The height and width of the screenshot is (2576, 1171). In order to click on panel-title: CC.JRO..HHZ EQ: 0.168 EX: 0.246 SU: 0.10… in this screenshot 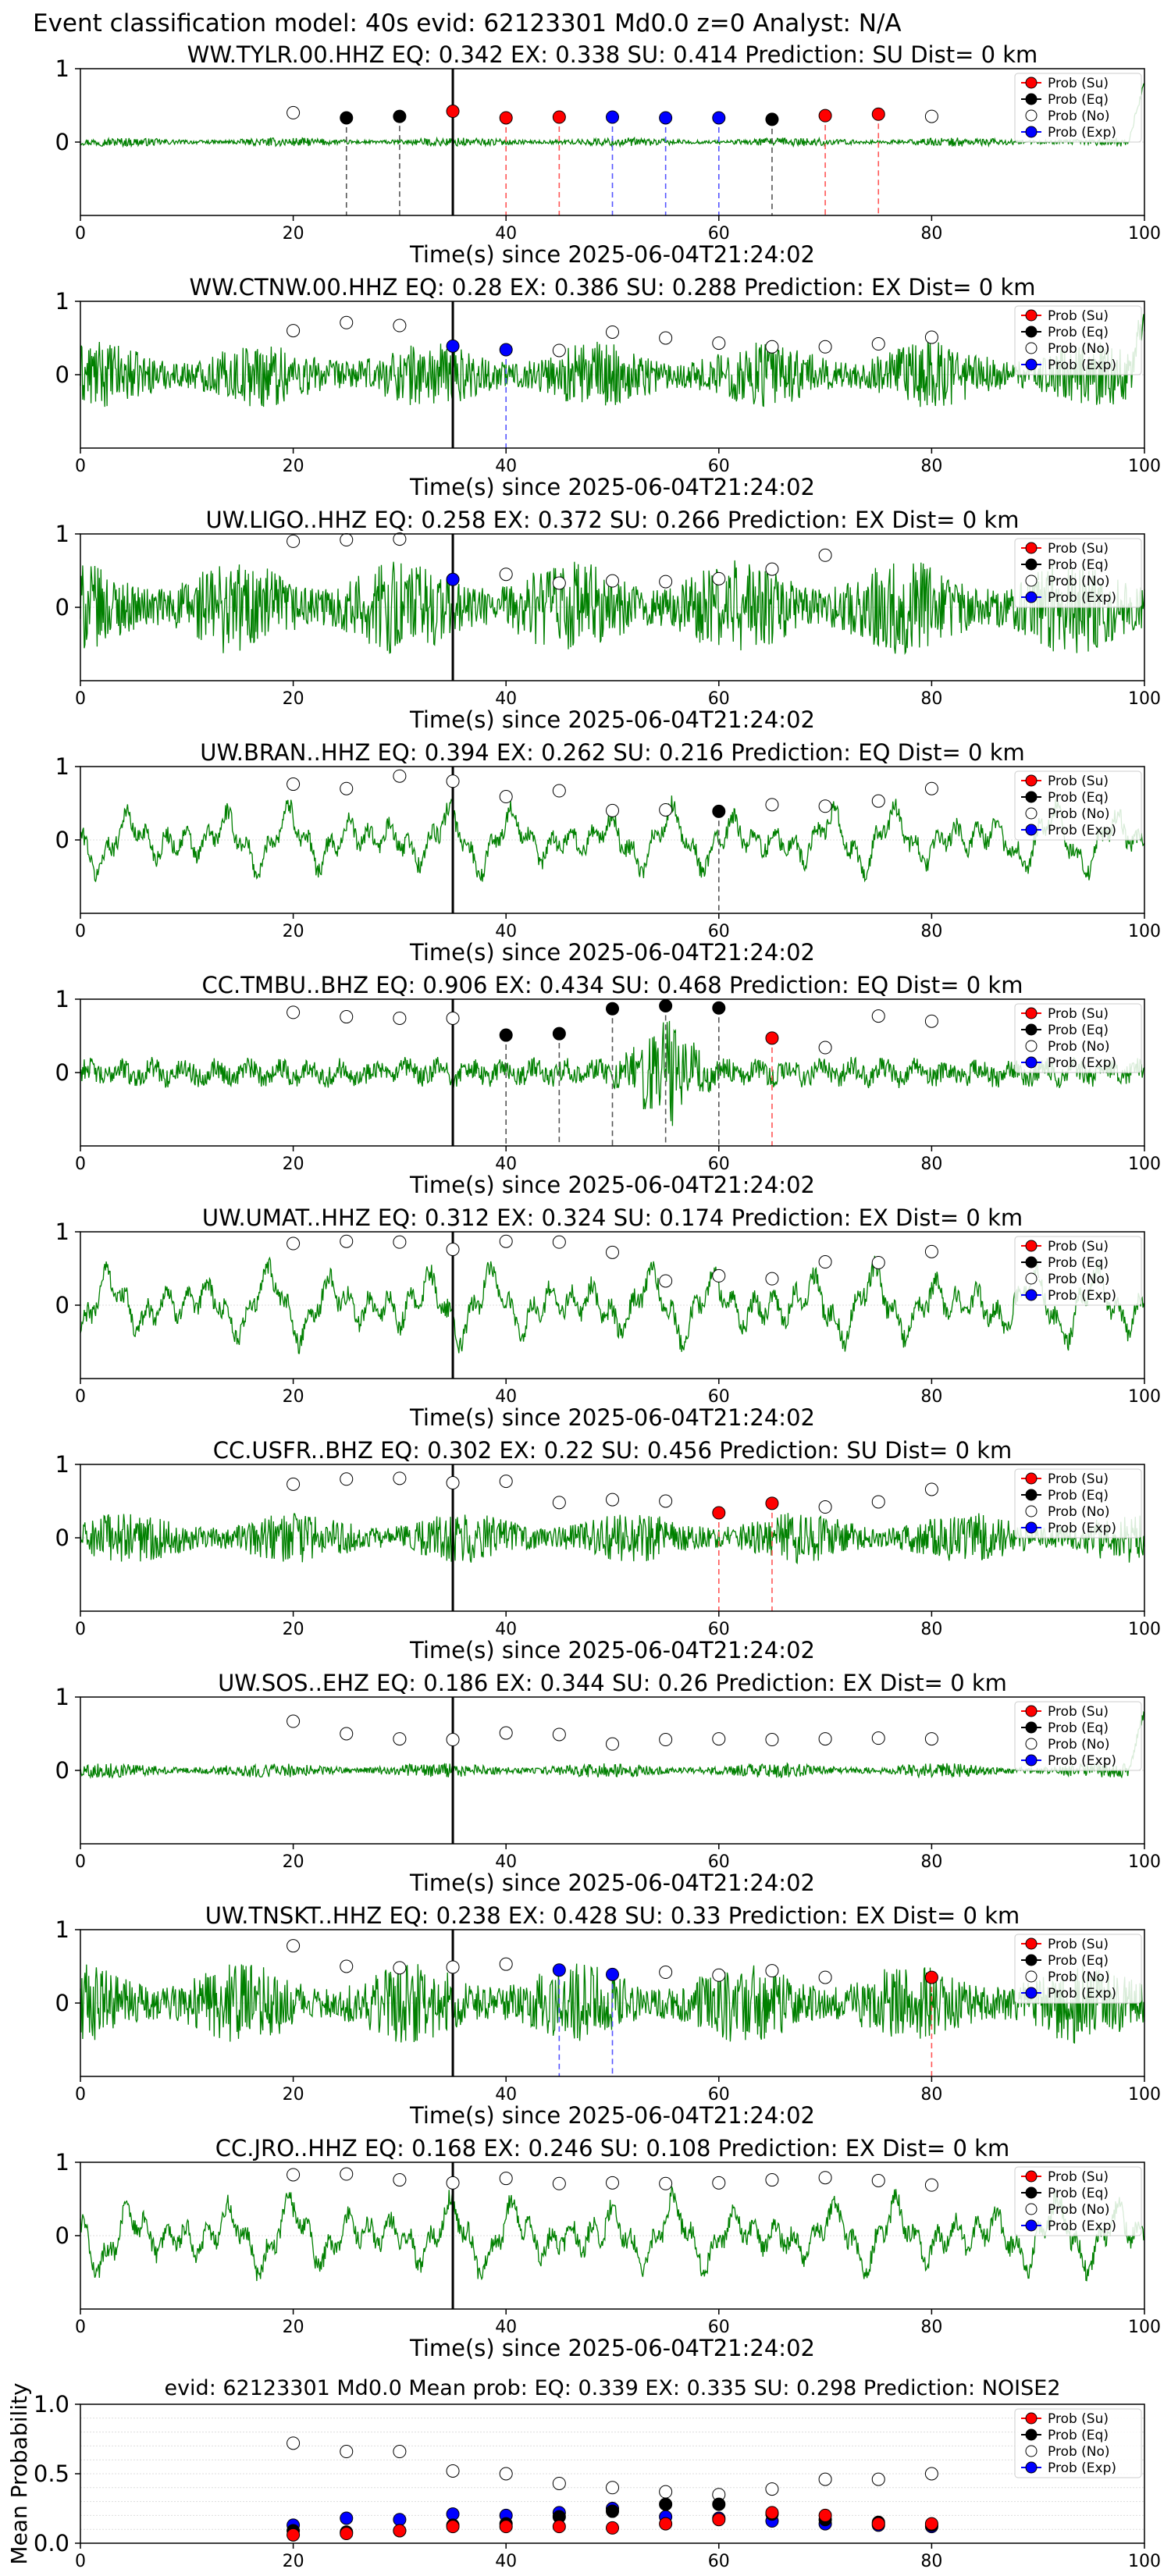, I will do `click(612, 2148)`.